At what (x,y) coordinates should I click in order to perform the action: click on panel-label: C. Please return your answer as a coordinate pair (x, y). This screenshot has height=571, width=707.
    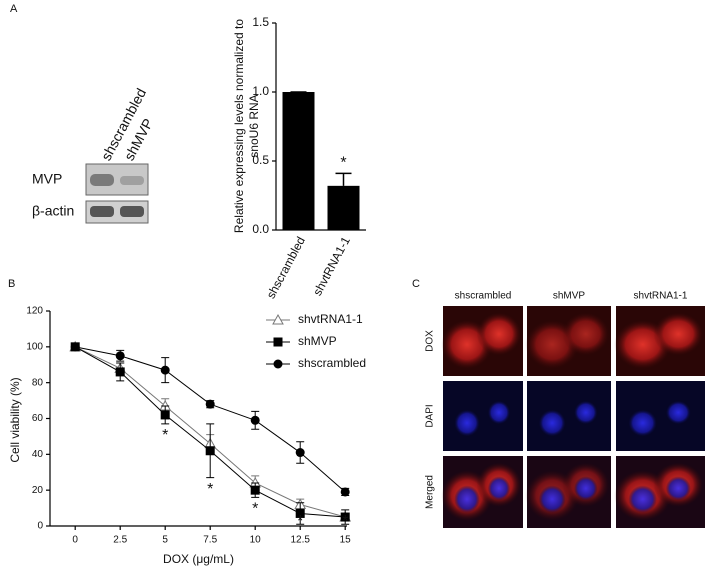
    Looking at the image, I should click on (416, 284).